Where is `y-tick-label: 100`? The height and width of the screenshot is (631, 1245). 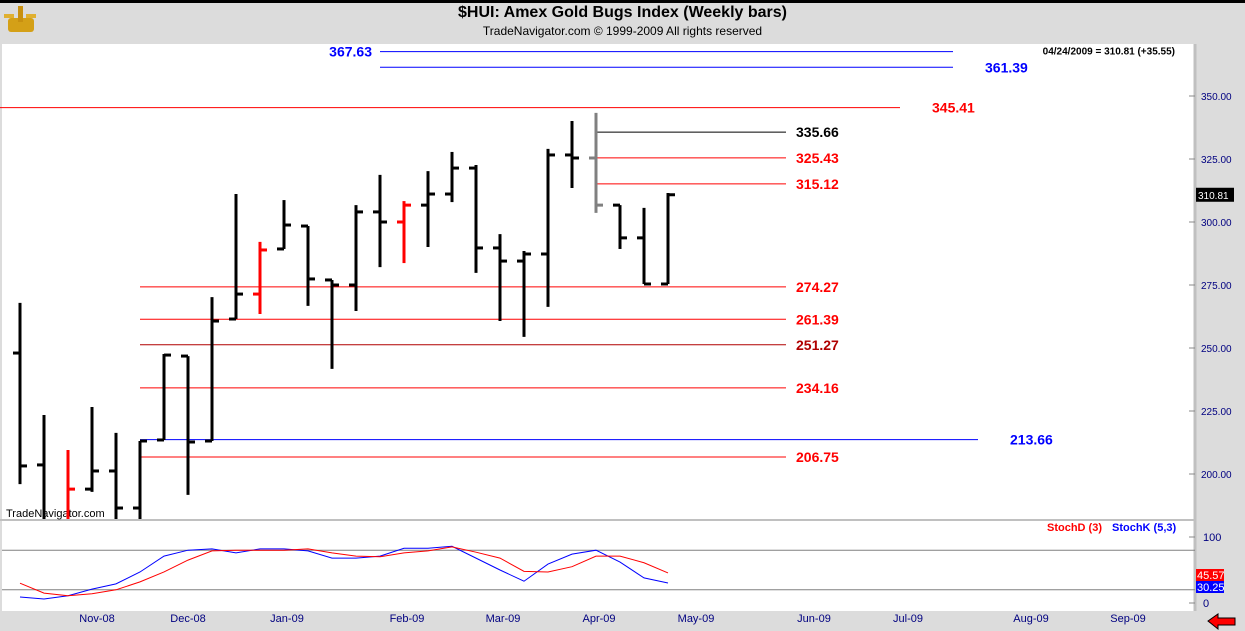 y-tick-label: 100 is located at coordinates (1212, 538).